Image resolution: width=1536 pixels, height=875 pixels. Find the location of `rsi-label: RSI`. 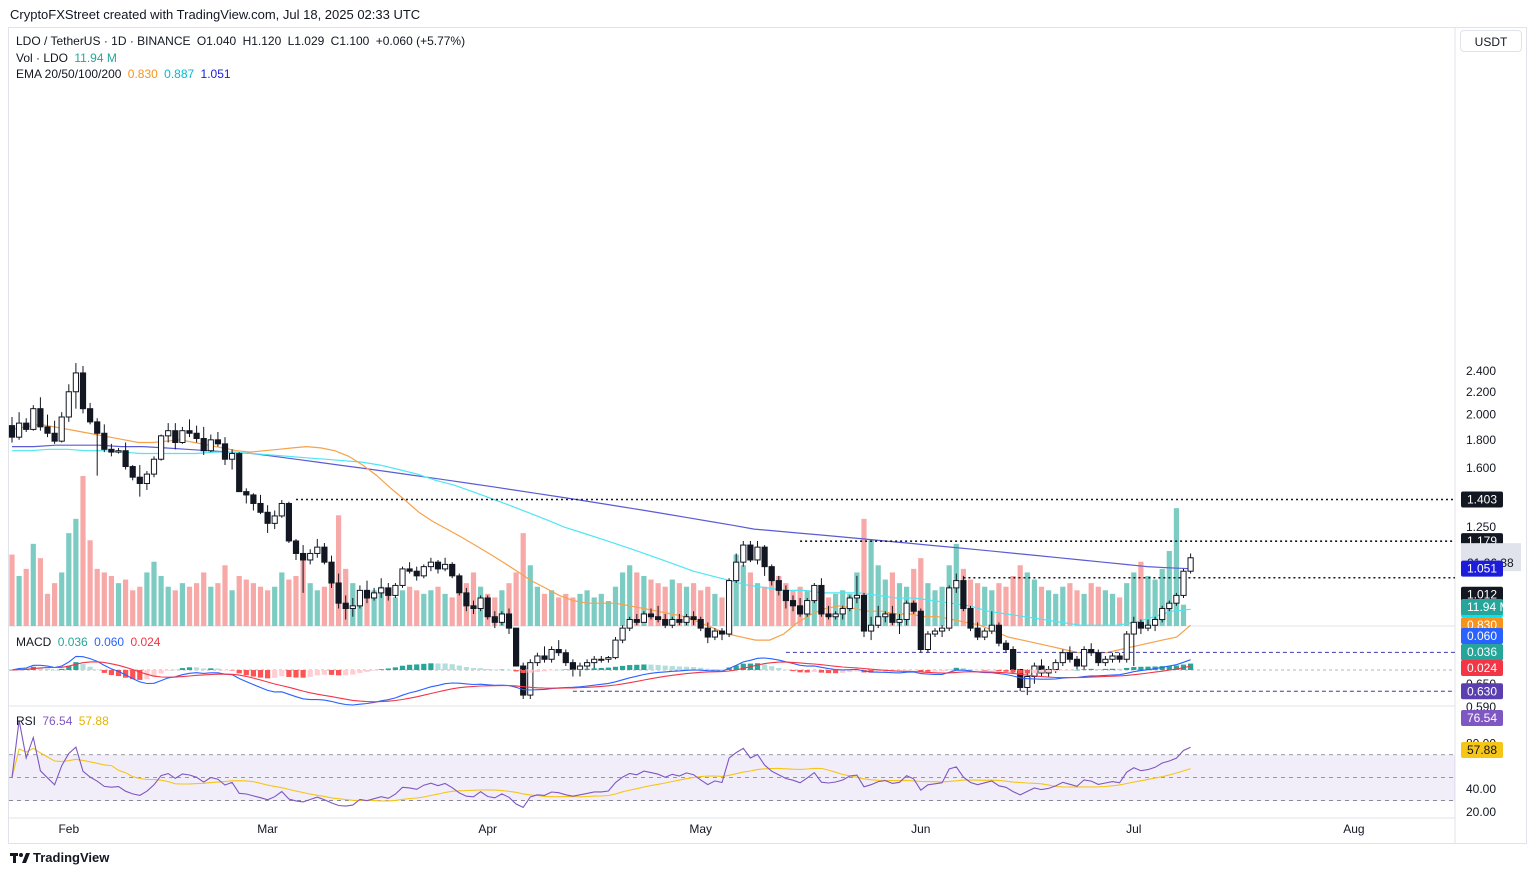

rsi-label: RSI is located at coordinates (26, 721).